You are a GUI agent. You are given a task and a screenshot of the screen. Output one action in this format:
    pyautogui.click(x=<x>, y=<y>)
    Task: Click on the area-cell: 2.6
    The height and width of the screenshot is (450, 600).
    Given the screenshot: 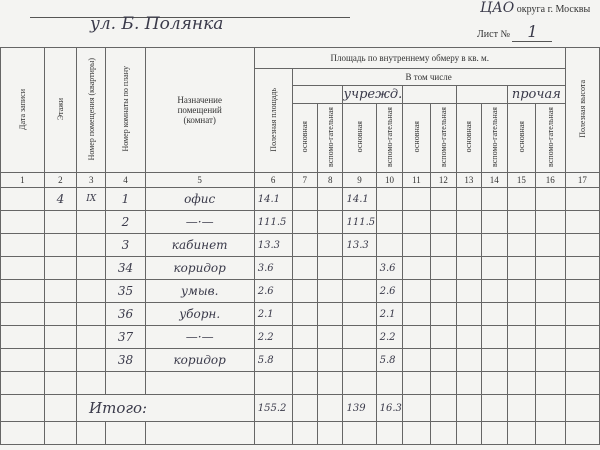 What is the action you would take?
    pyautogui.click(x=273, y=291)
    